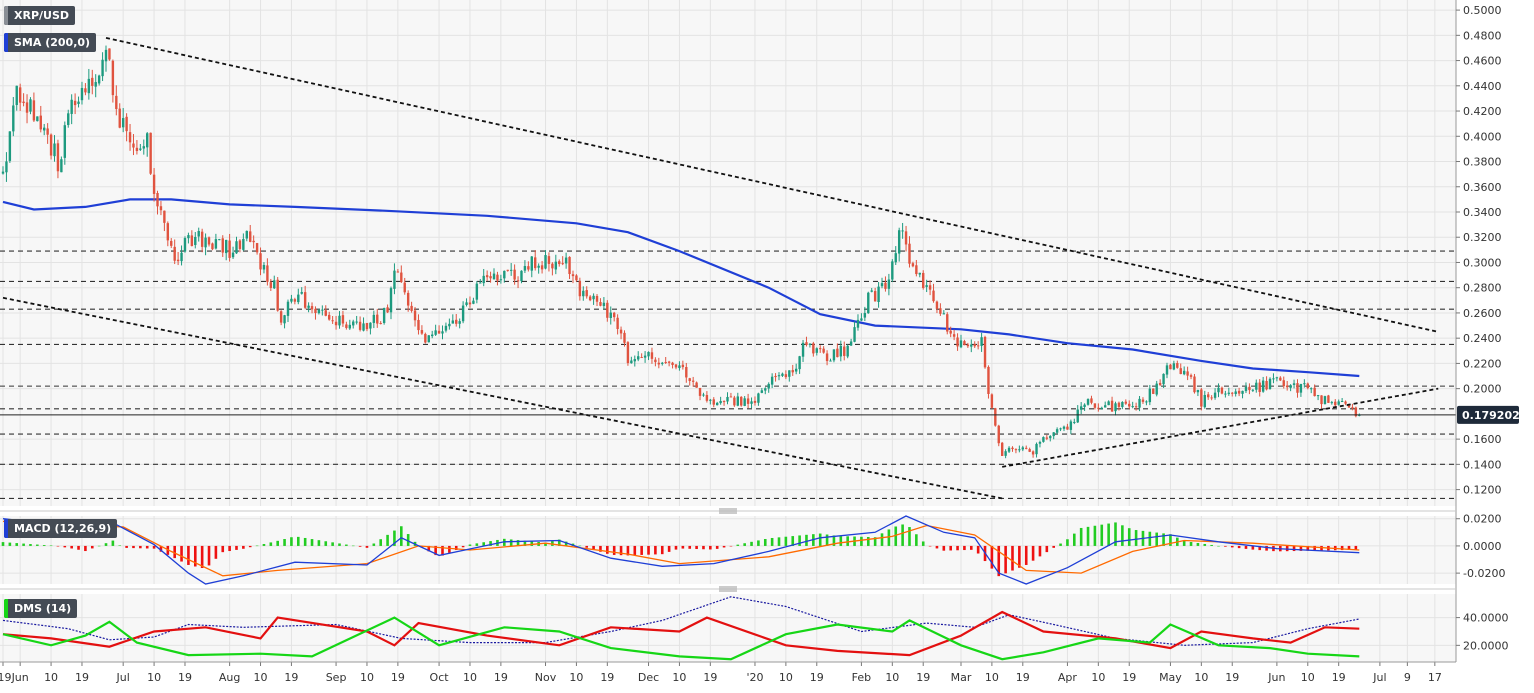 This screenshot has width=1534, height=693. Describe the element at coordinates (1129, 677) in the screenshot. I see `x-tick-label: 19` at that location.